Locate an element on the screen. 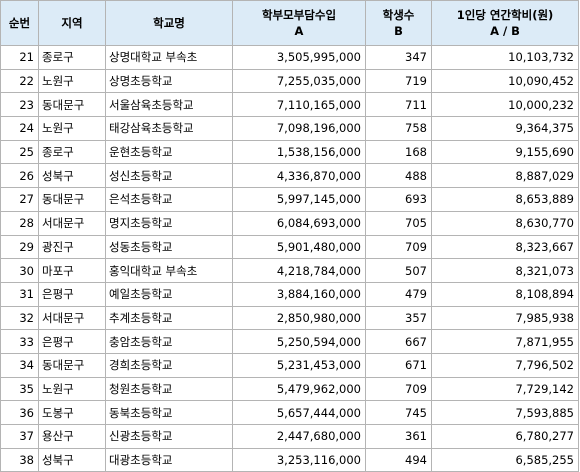 The image size is (580, 472). cell-parent-burden: 5,901,480,000 is located at coordinates (299, 247).